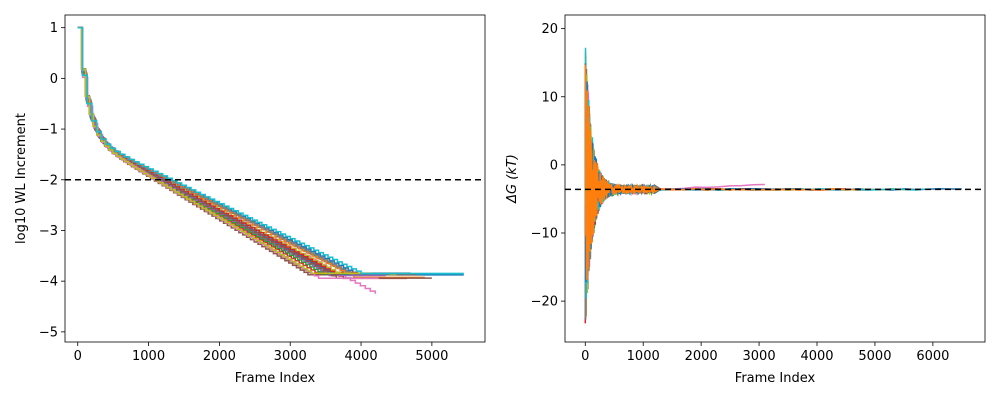 This screenshot has height=404, width=1000. I want to click on y-tick-label: −1, so click(48, 130).